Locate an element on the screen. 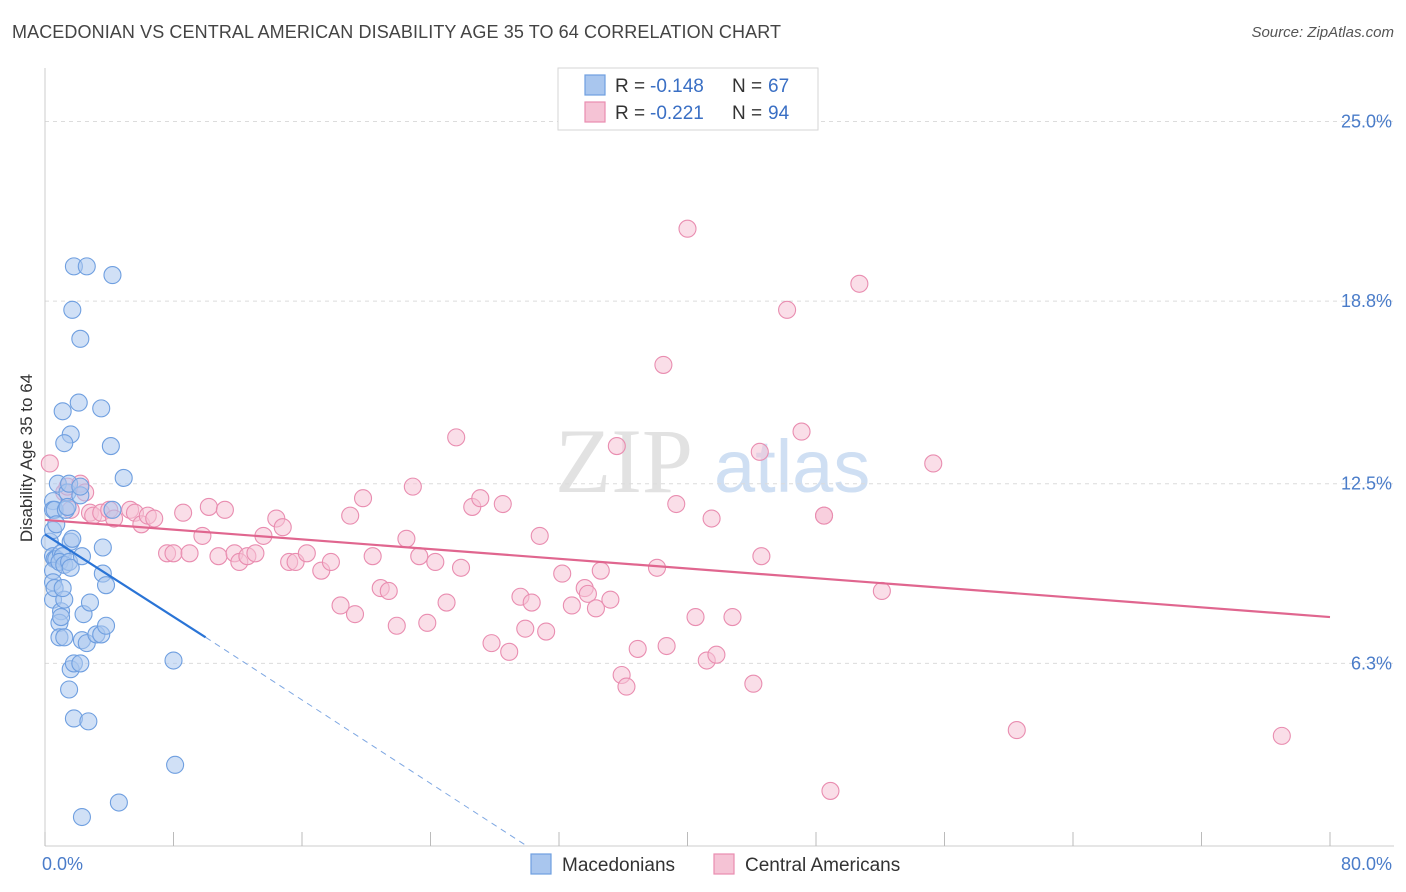 This screenshot has width=1406, height=892. x-tick-label: 0.0% is located at coordinates (62, 864).